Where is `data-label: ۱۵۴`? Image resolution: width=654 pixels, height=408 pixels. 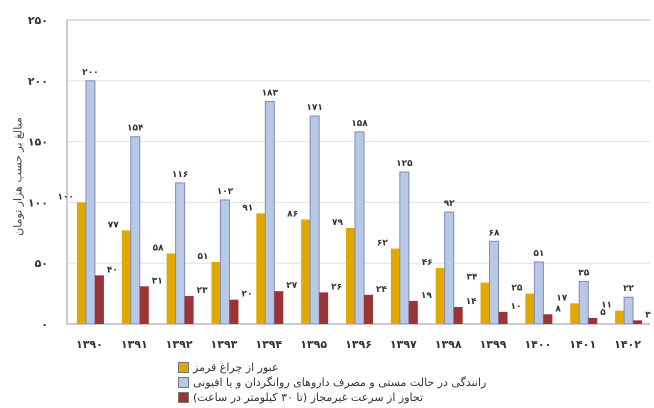 data-label: ۱۵۴ is located at coordinates (135, 129).